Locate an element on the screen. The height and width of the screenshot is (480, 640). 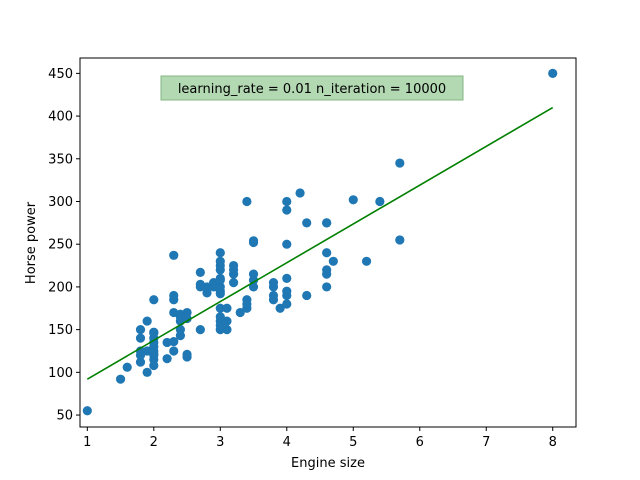
x-axis-ticks: 1 2 3 4 5 6 7 8 is located at coordinates (320, 438).